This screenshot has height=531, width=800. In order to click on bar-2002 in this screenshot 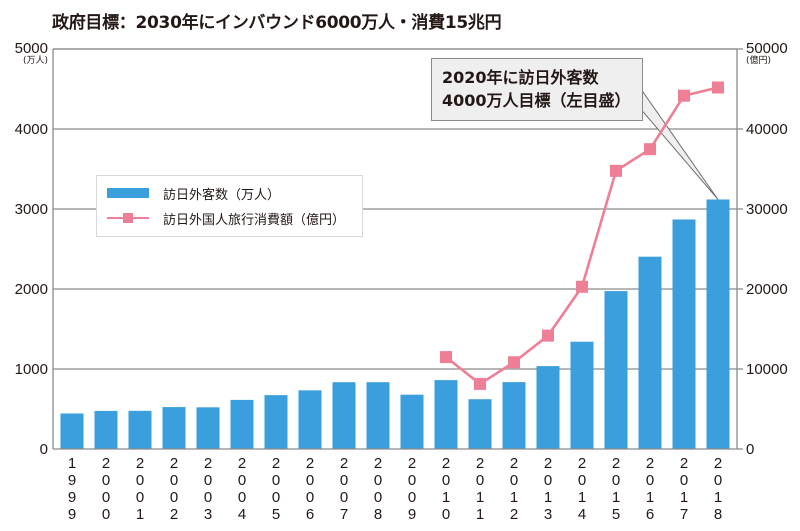, I will do `click(174, 428)`.